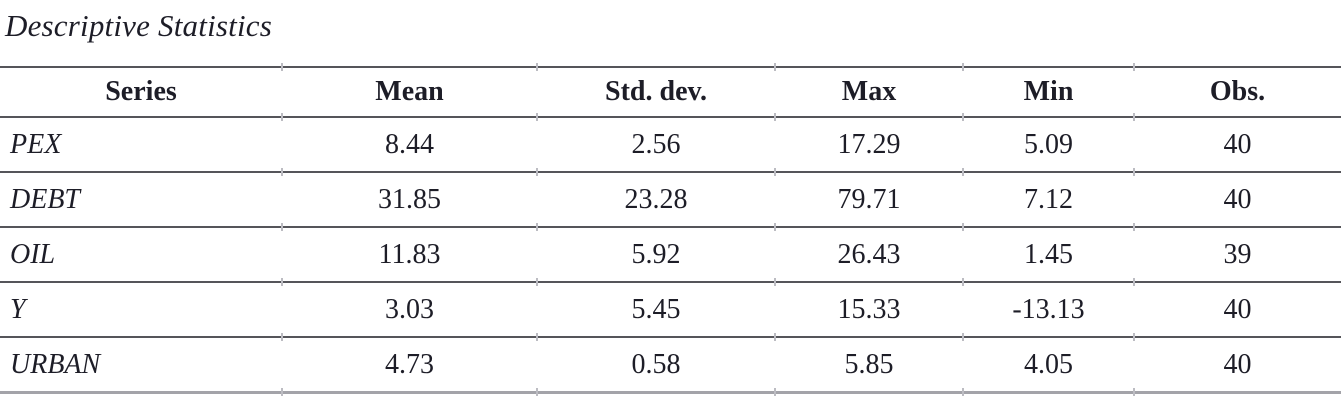 This screenshot has height=412, width=1341. Describe the element at coordinates (410, 366) in the screenshot. I see `cell-mean: 4.73` at that location.